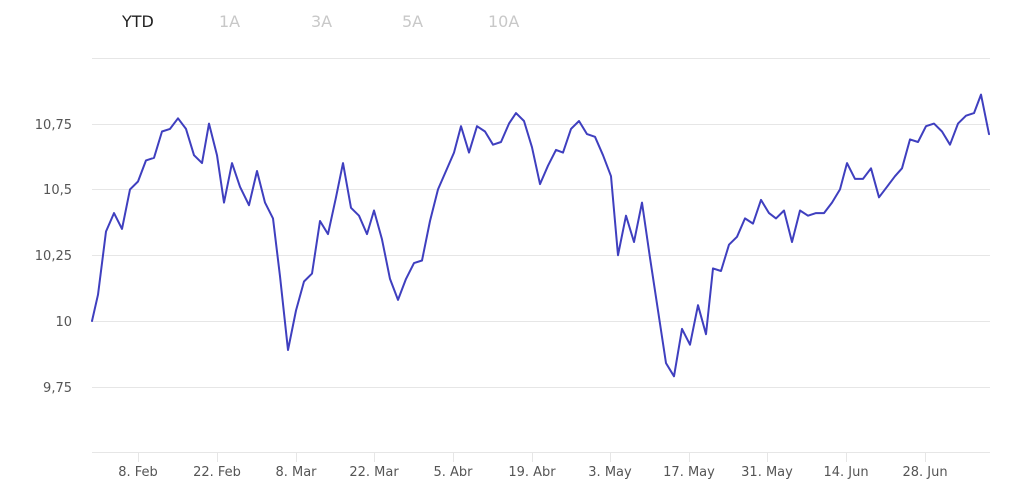  What do you see at coordinates (322, 21) in the screenshot?
I see `tab-3a: 3A` at bounding box center [322, 21].